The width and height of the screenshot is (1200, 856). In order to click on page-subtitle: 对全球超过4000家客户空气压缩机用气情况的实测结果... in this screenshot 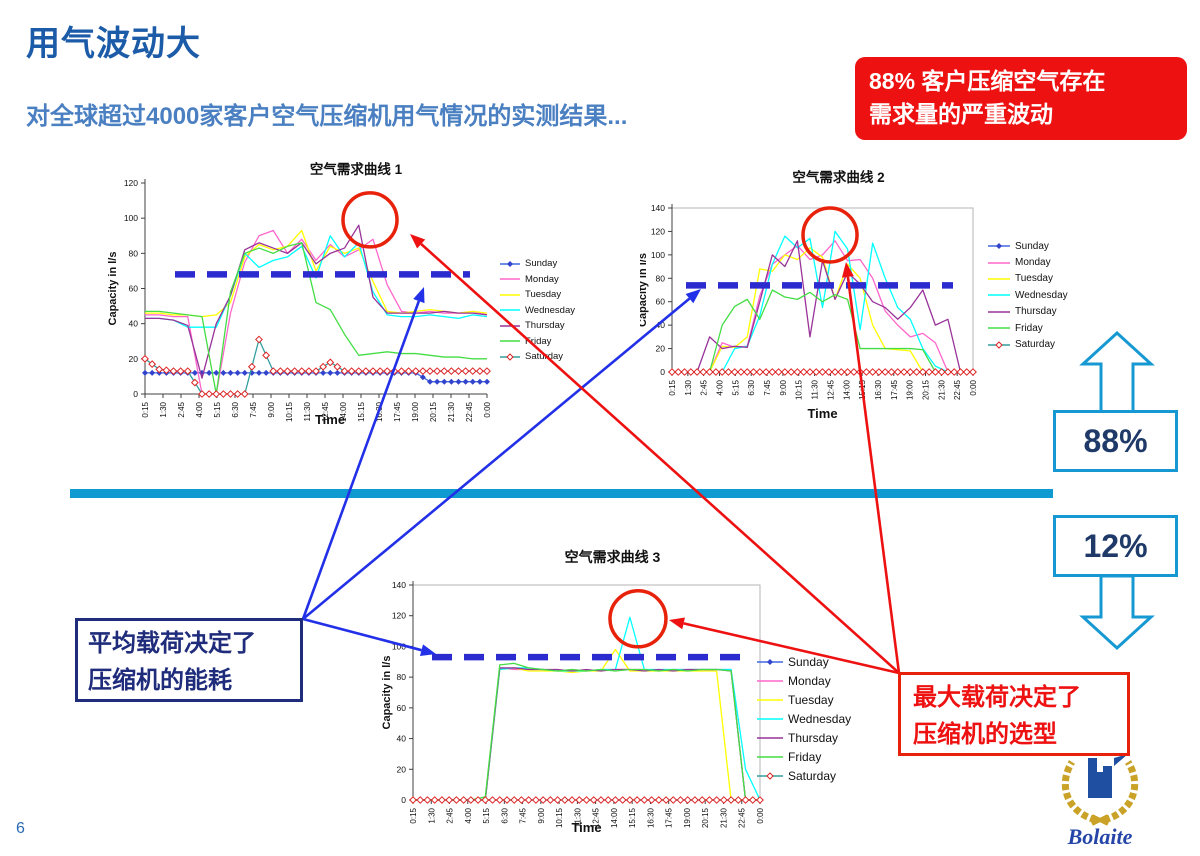, I will do `click(327, 116)`.